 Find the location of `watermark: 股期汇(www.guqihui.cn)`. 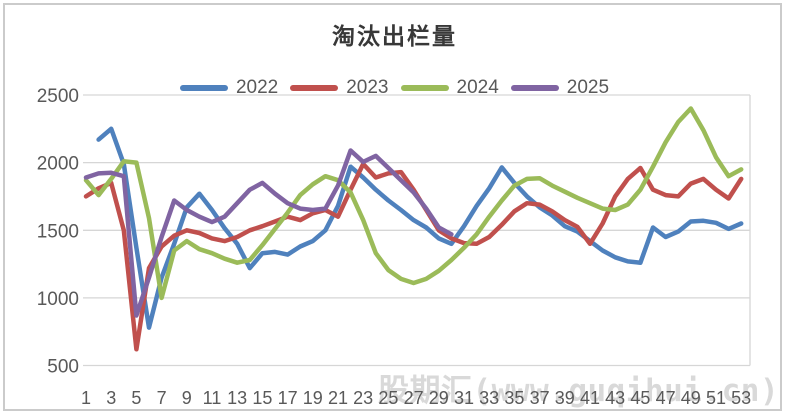

watermark: 股期汇(www.guqihui.cn) is located at coordinates (578, 391).